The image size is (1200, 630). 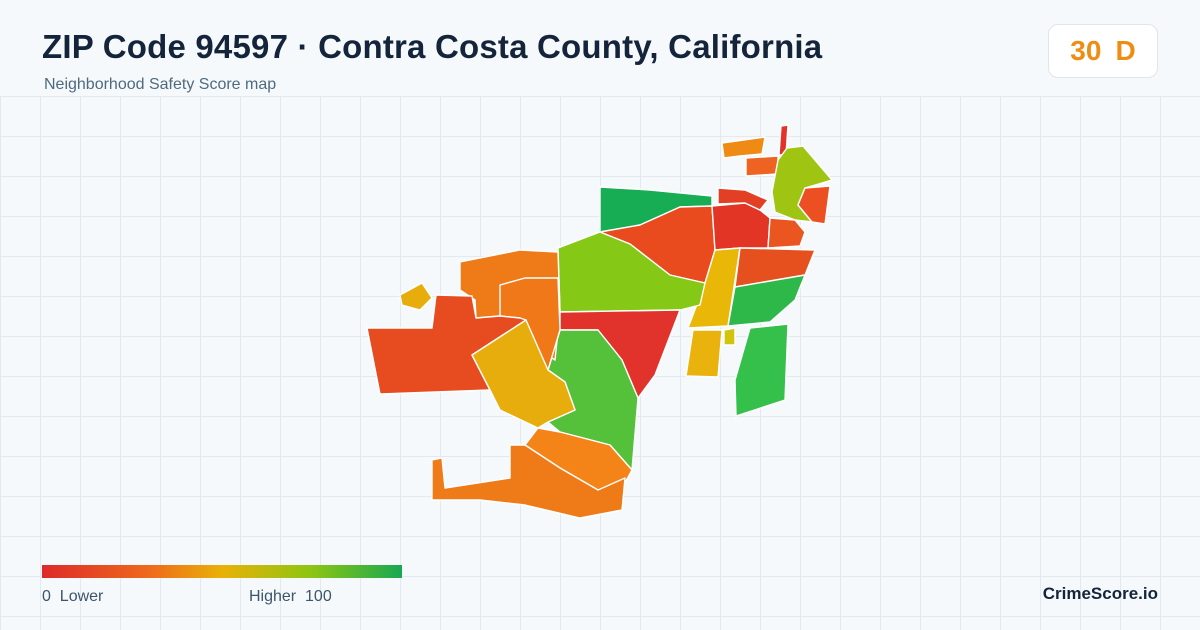 What do you see at coordinates (1086, 50) in the screenshot?
I see `score-value: 30` at bounding box center [1086, 50].